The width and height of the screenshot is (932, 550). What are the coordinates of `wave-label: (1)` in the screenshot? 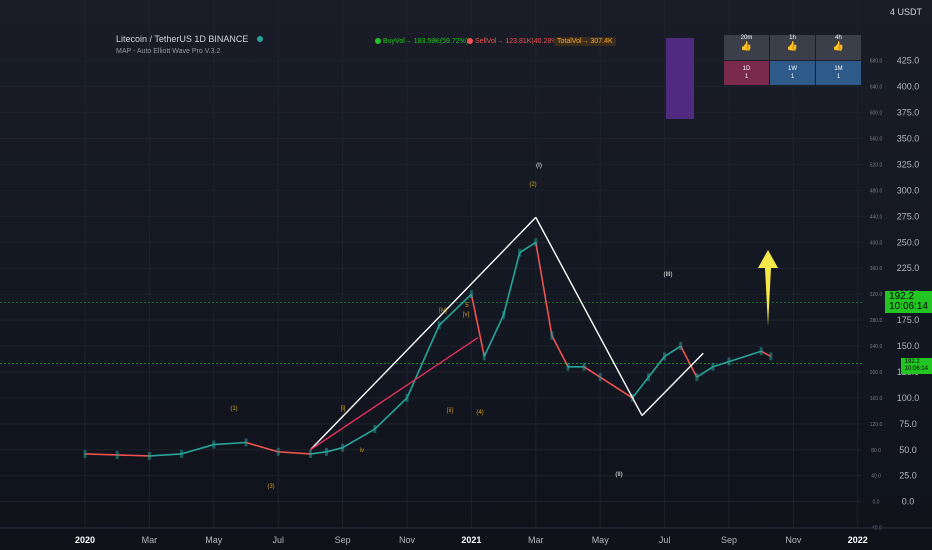 It's located at (233, 409).